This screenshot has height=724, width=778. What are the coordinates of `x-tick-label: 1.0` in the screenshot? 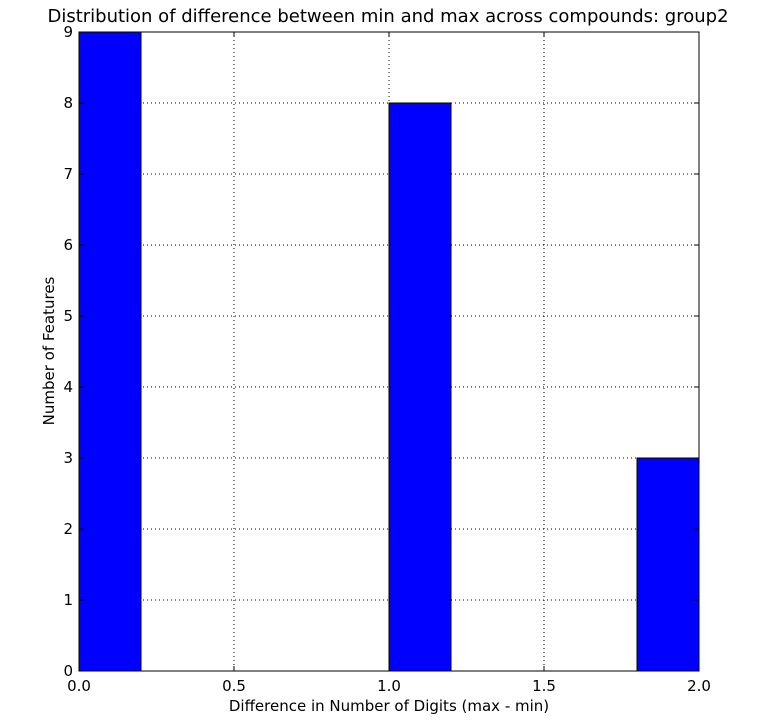 It's located at (389, 686).